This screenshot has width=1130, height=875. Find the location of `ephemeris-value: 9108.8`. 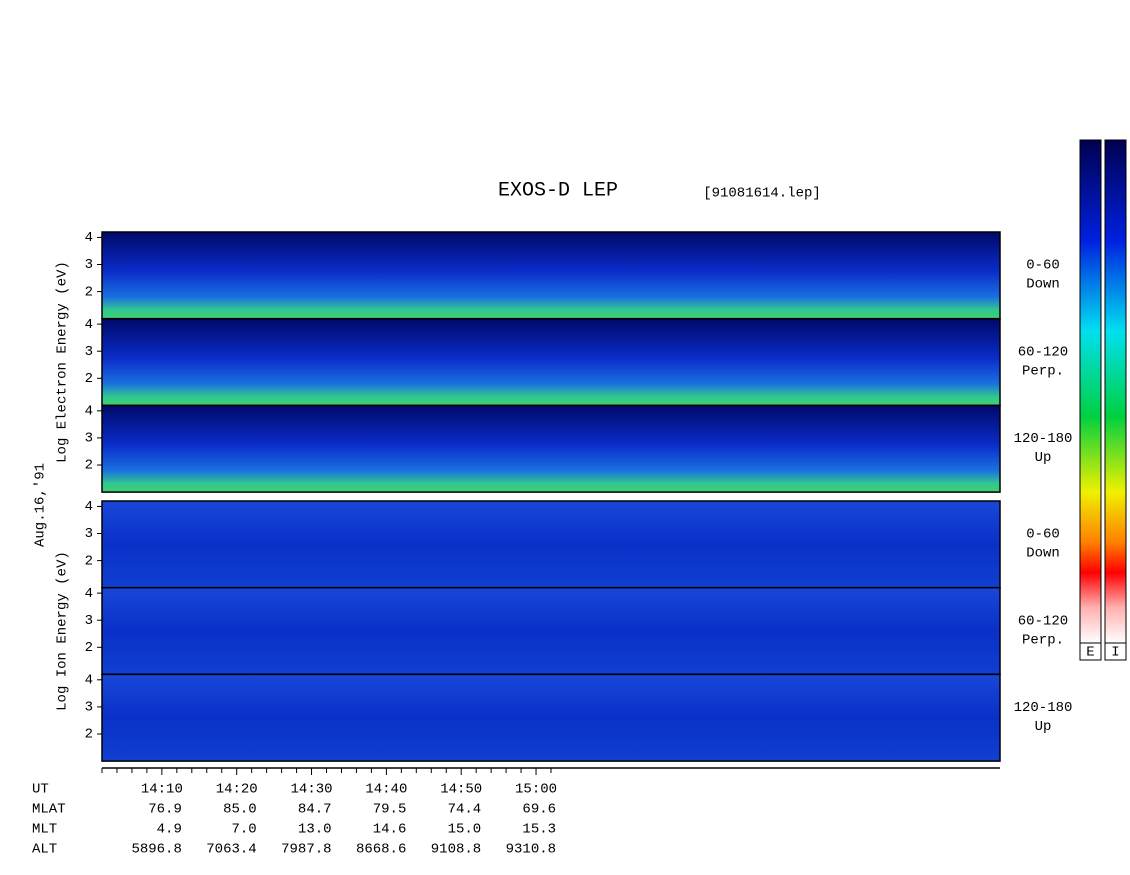

ephemeris-value: 9108.8 is located at coordinates (456, 850).